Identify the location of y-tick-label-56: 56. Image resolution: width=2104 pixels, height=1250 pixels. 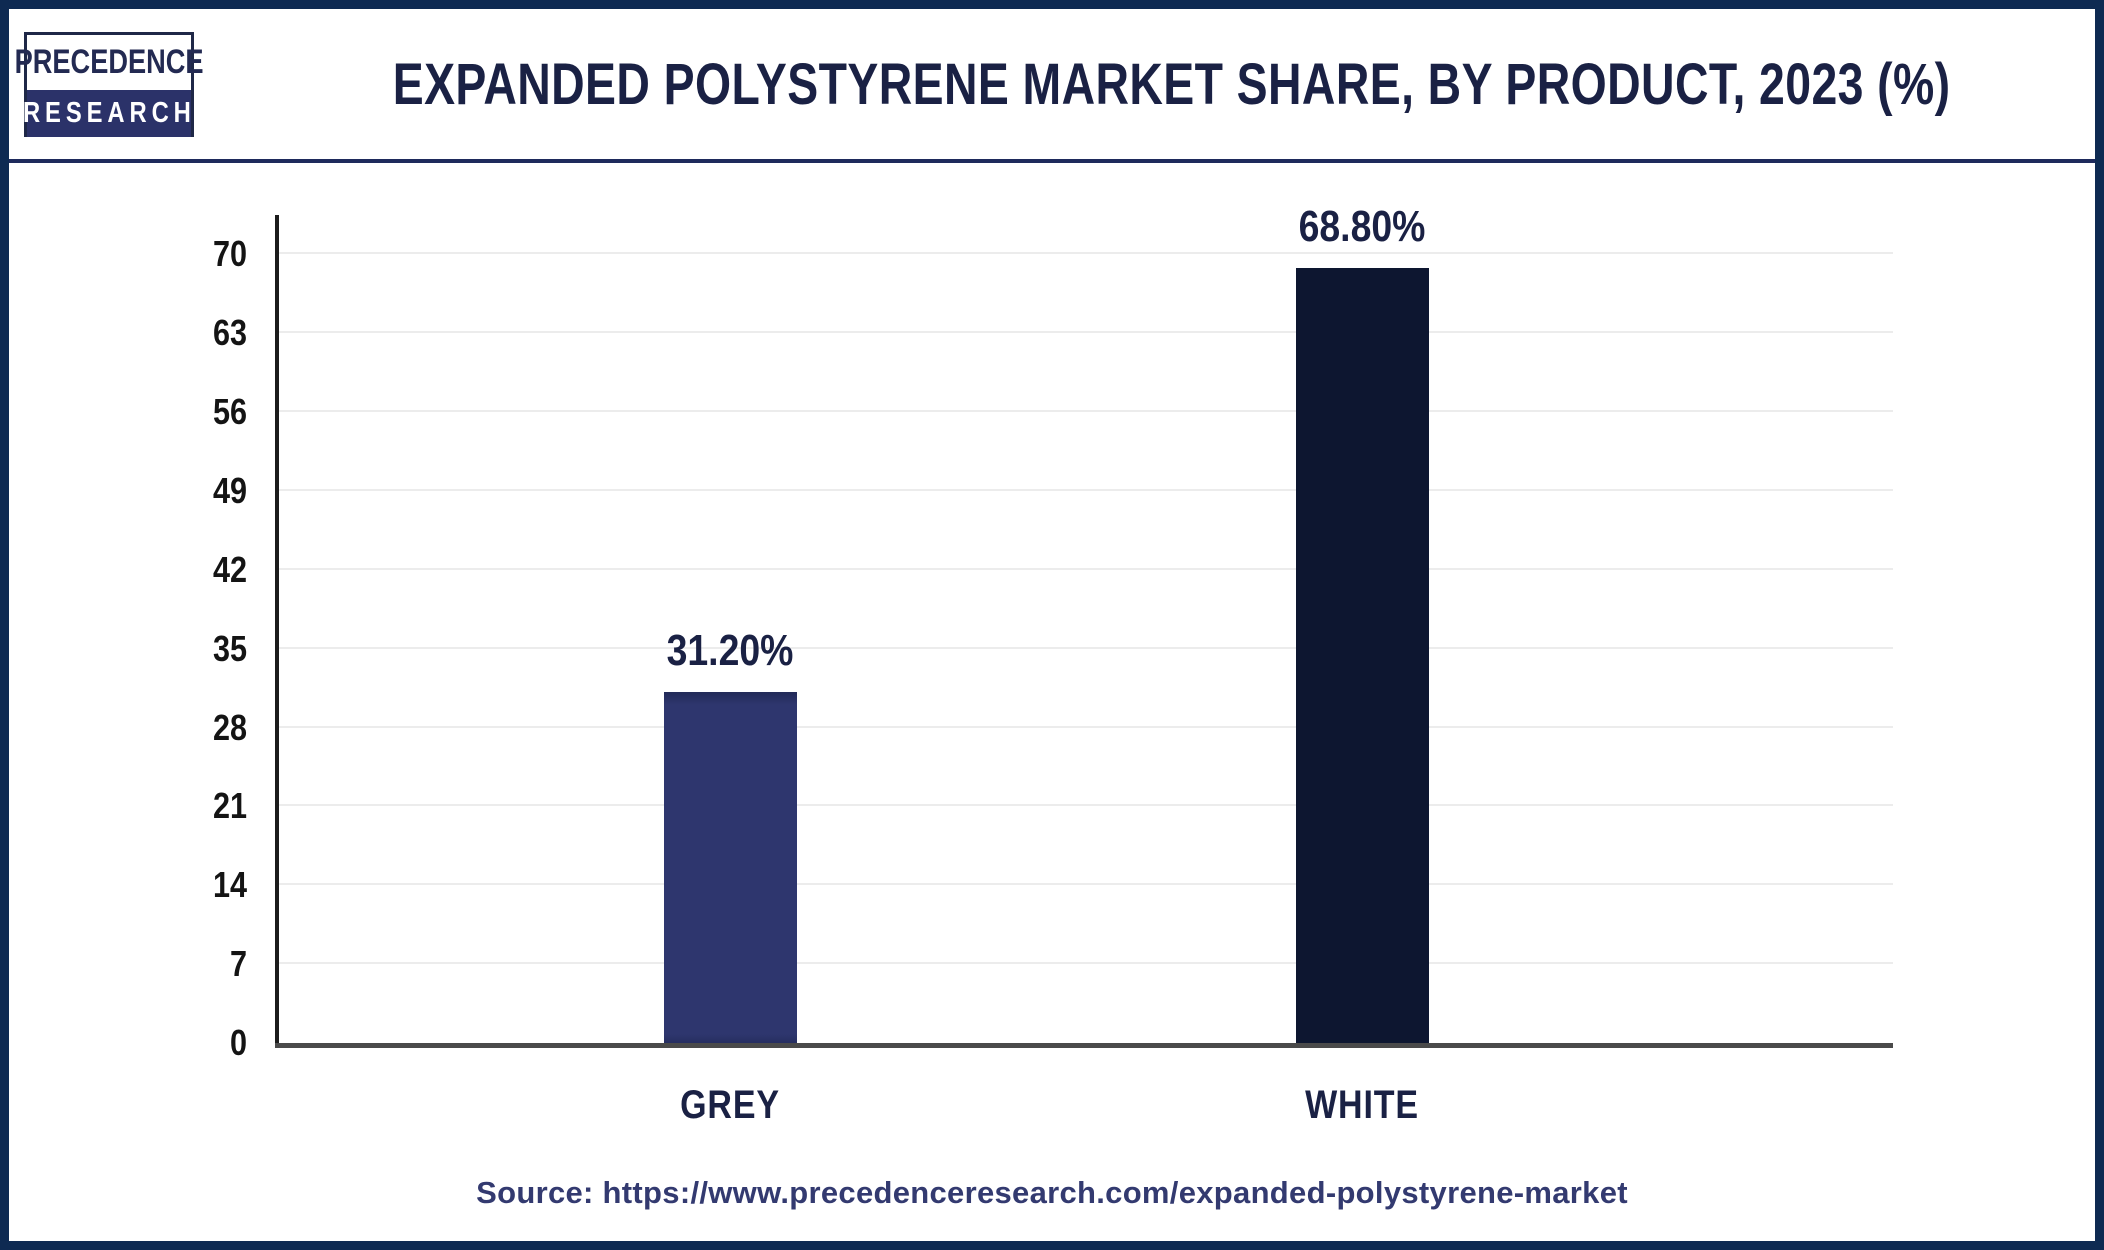
(229, 412).